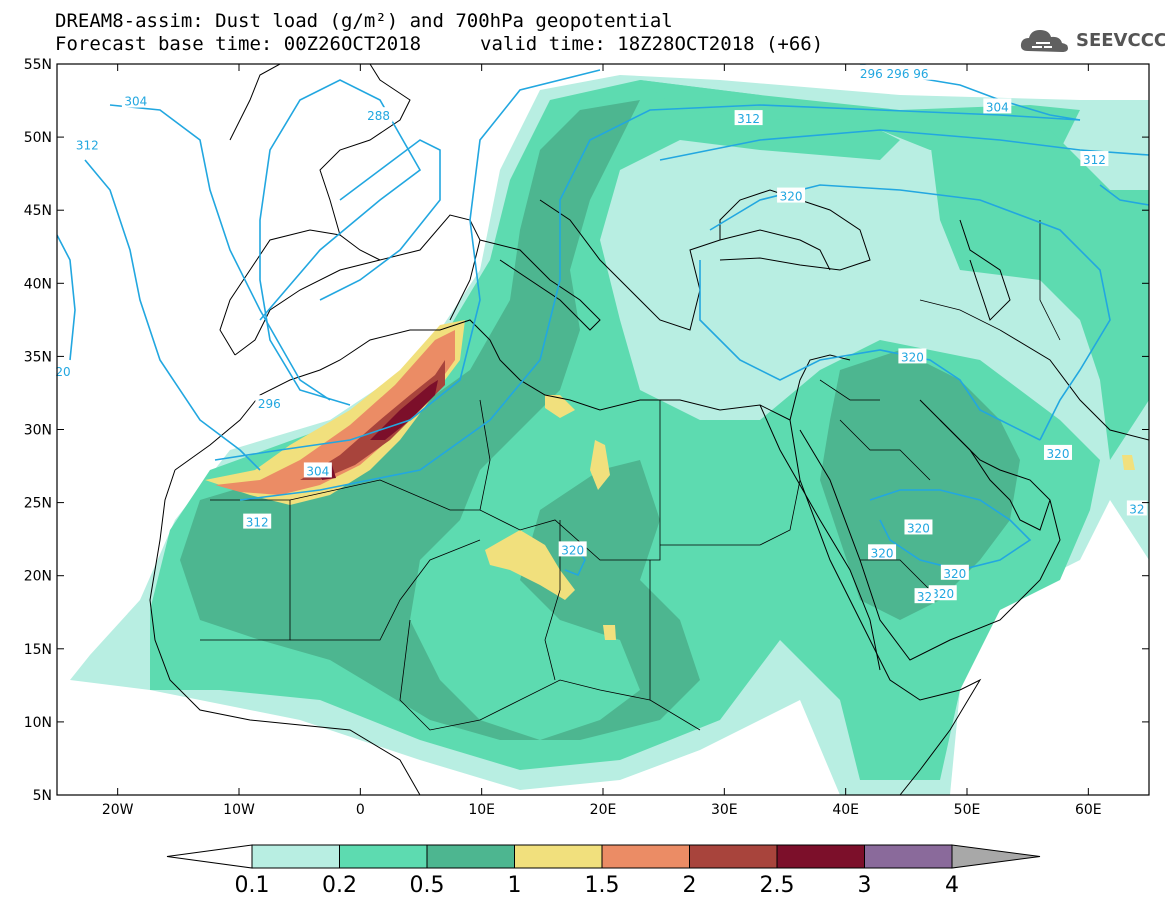  Describe the element at coordinates (967, 810) in the screenshot. I see `lon-label: 50E` at that location.